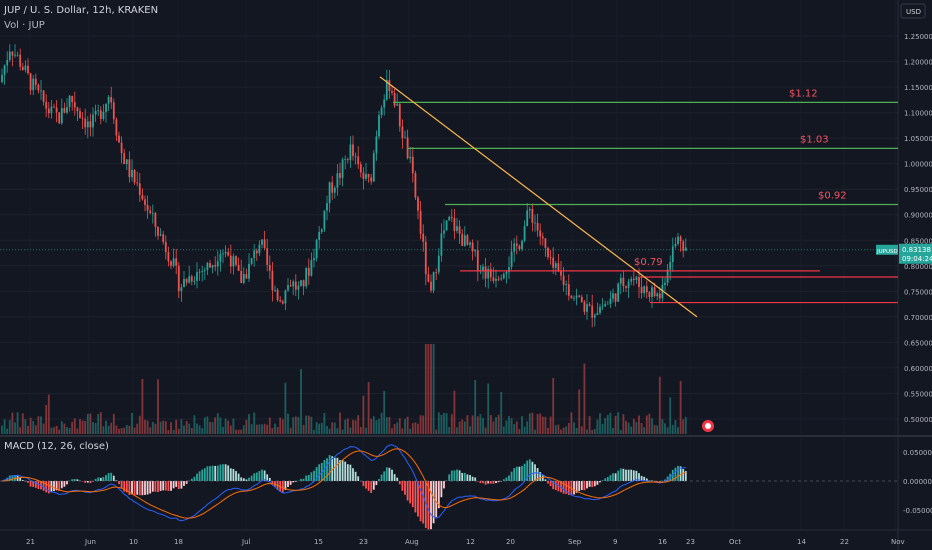 This screenshot has width=932, height=550. What do you see at coordinates (898, 542) in the screenshot?
I see `time-tick-label: Nov` at bounding box center [898, 542].